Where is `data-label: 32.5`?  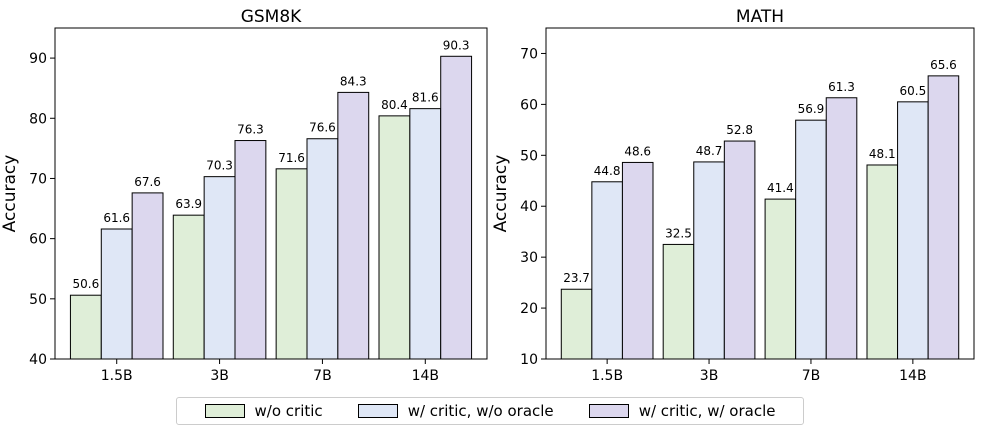
data-label: 32.5 is located at coordinates (678, 233).